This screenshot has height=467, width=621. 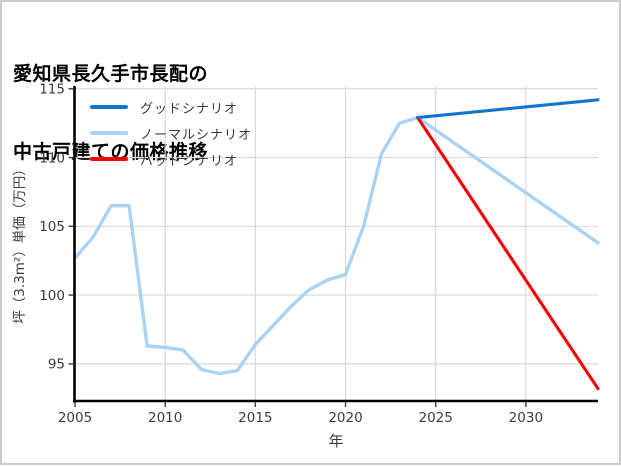 I want to click on legend-label-bad: バッドシナリオ, so click(x=189, y=161).